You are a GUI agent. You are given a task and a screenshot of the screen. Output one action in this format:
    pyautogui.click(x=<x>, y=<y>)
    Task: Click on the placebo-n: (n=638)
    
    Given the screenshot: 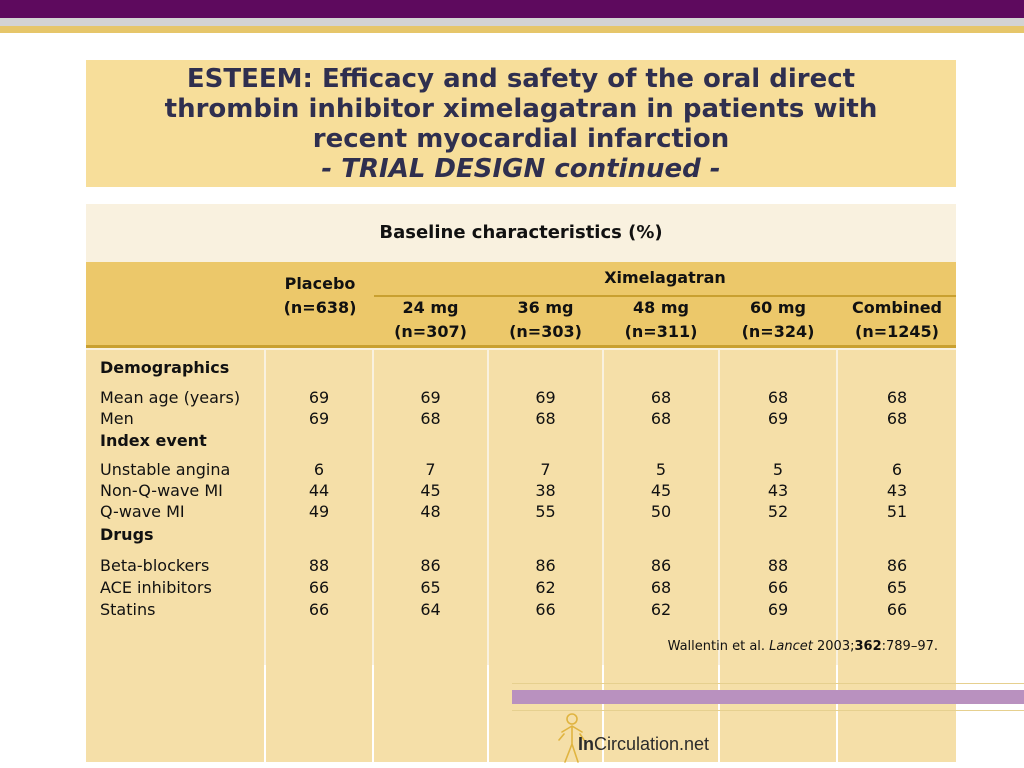 What is the action you would take?
    pyautogui.click(x=320, y=307)
    